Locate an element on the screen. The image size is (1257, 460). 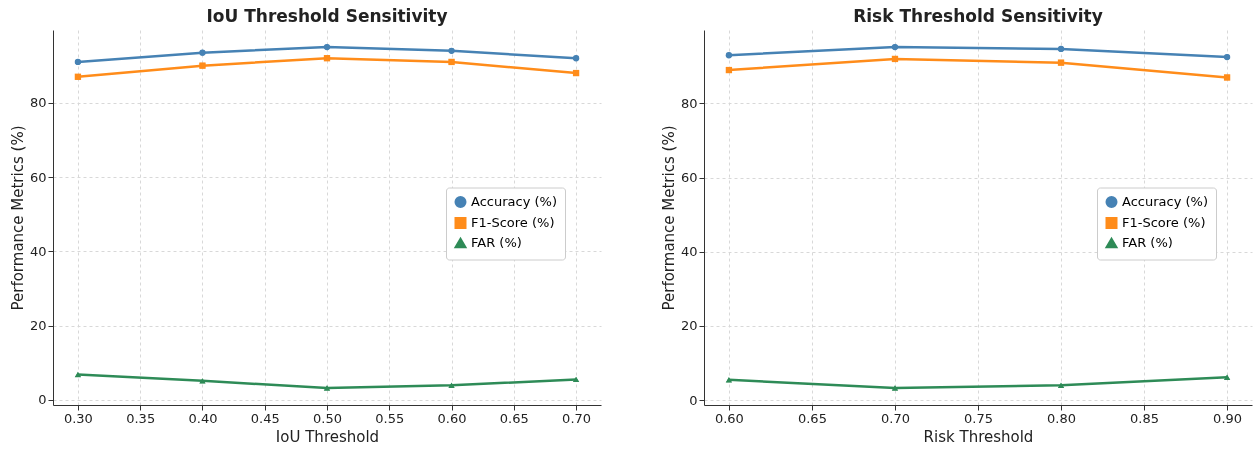
chart-title: Risk Threshold Sensitivity is located at coordinates (978, 16).